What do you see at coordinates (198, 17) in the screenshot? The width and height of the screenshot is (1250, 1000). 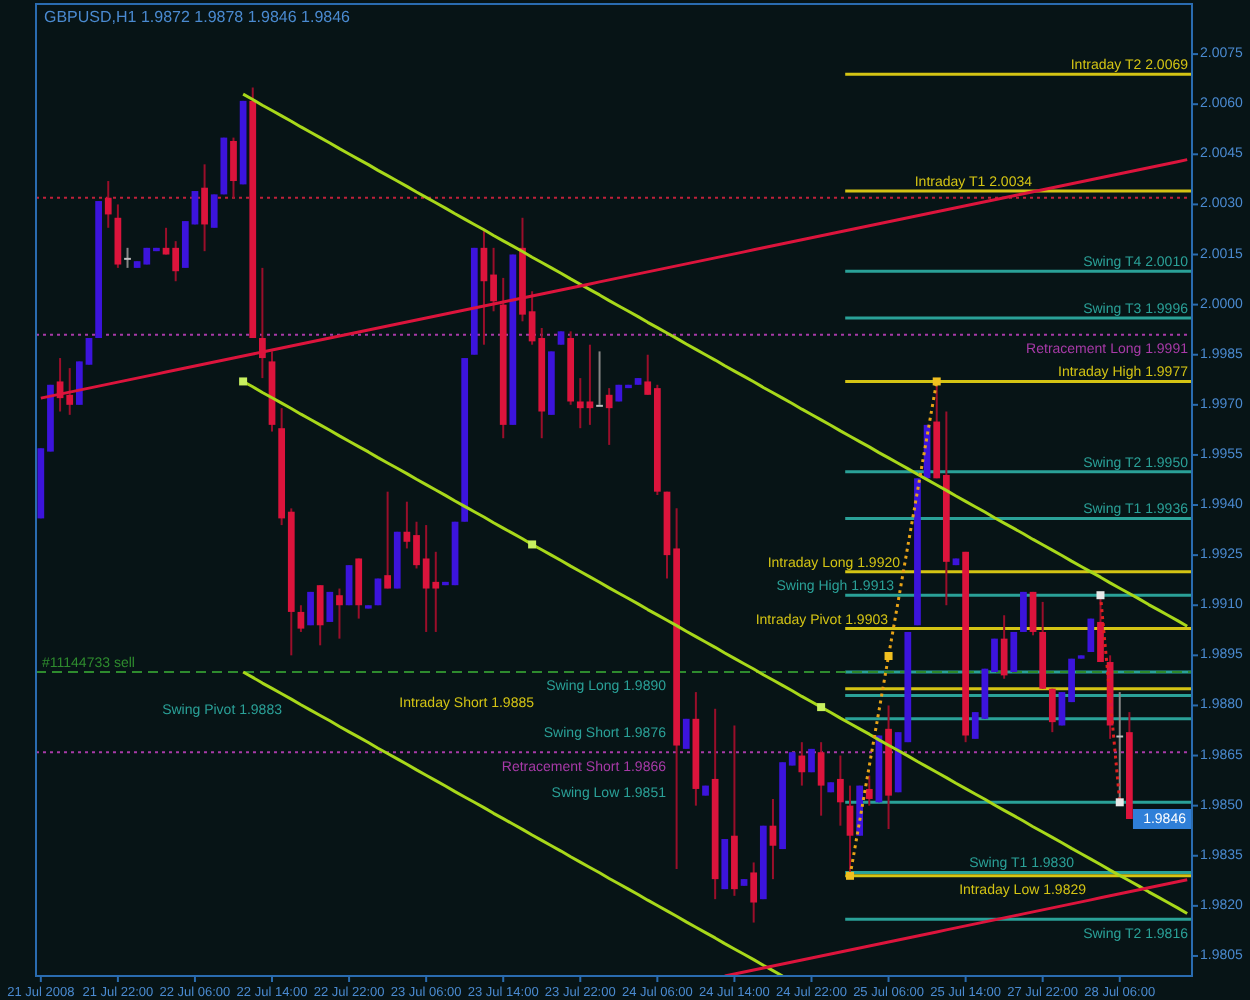 I see `chart-title: GBPUSD,H1 1.9872 1.9878 1.9846 1.9846` at bounding box center [198, 17].